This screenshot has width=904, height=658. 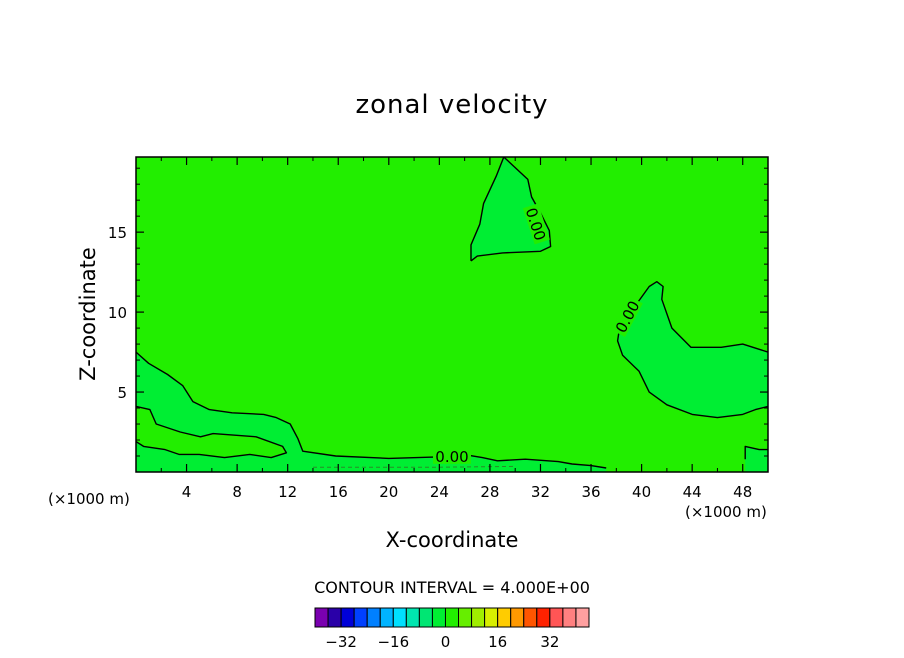 What do you see at coordinates (692, 349) in the screenshot?
I see `region-right` at bounding box center [692, 349].